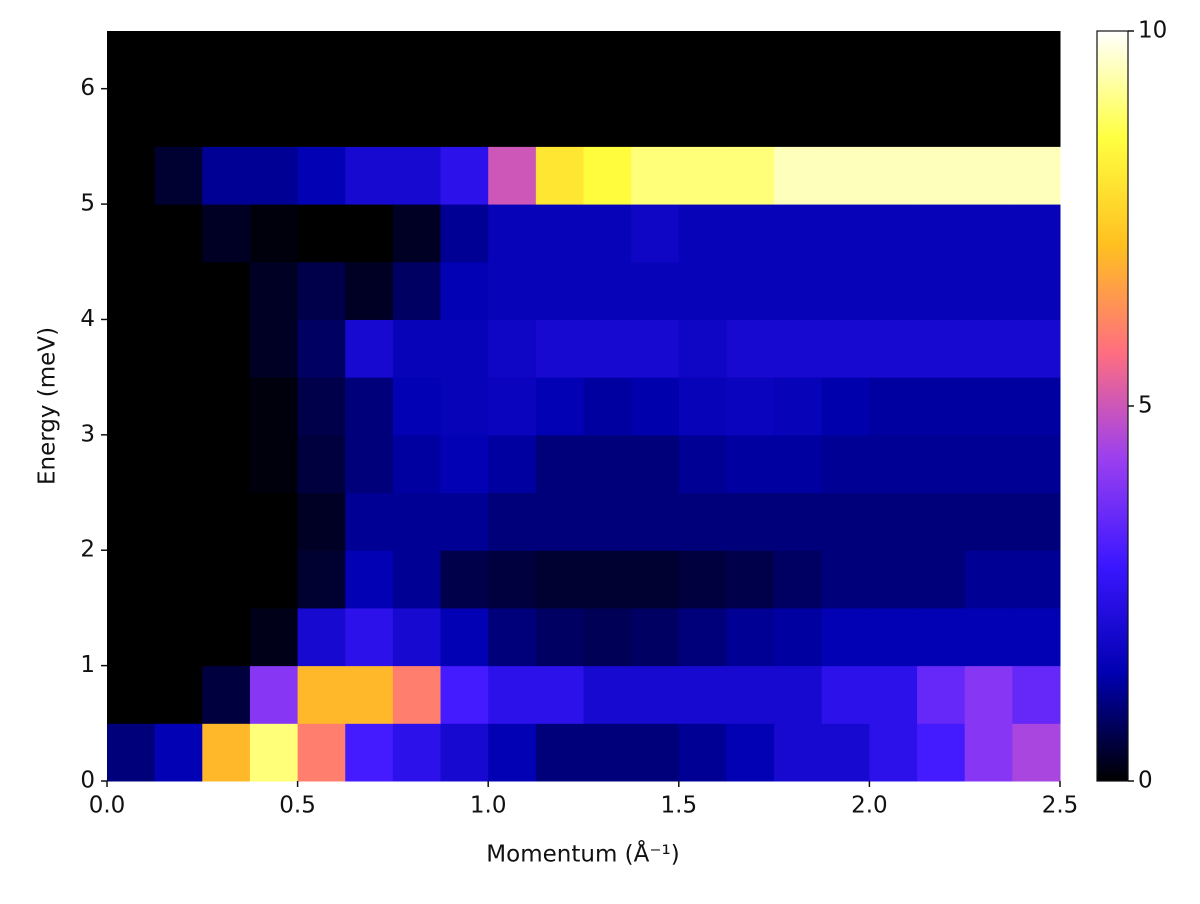 The height and width of the screenshot is (904, 1200). What do you see at coordinates (1152, 31) in the screenshot?
I see `colorbar-tick-label: 10` at bounding box center [1152, 31].